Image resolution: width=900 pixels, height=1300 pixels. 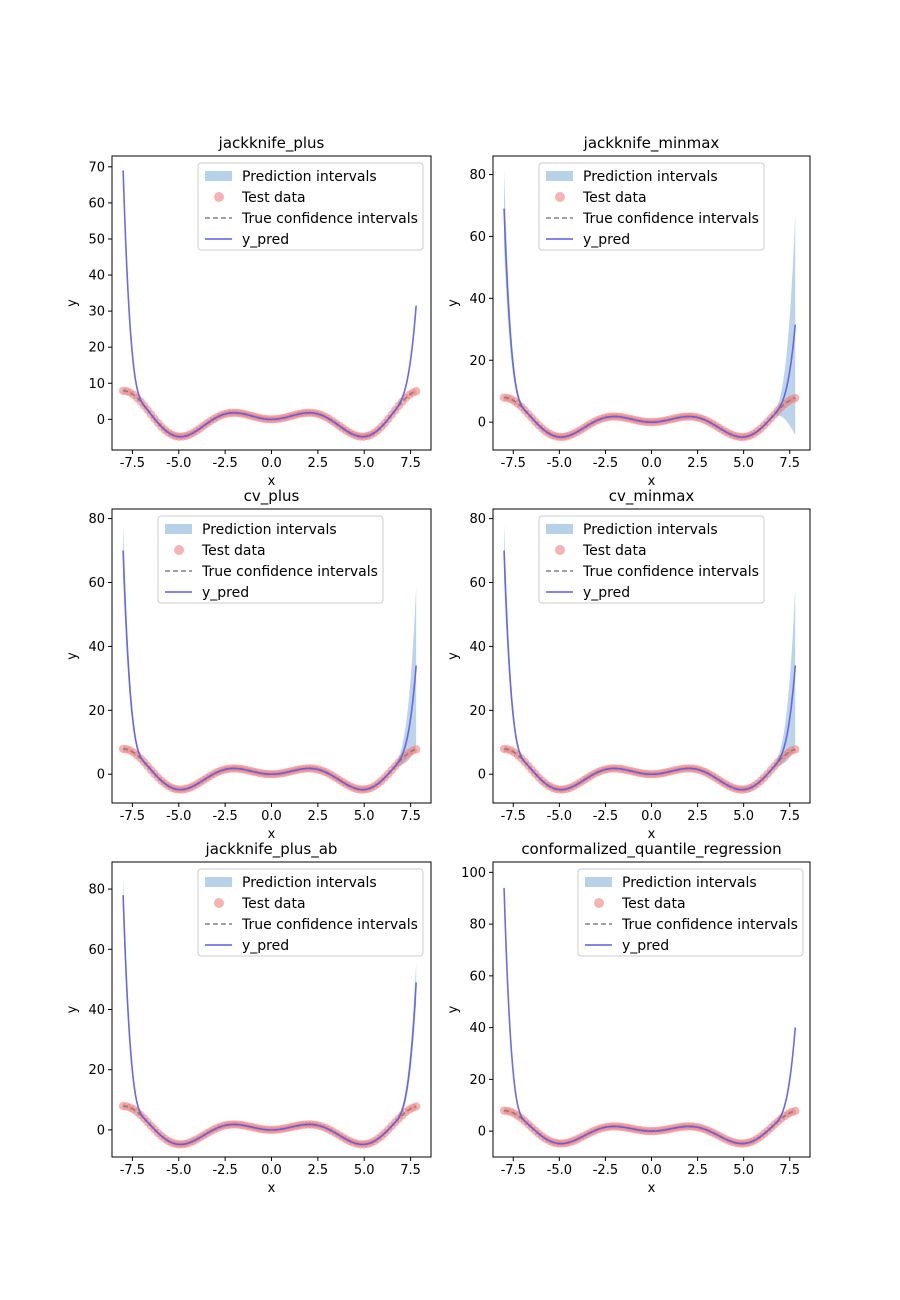 What do you see at coordinates (271, 143) in the screenshot?
I see `subplot-title: jackknife_plus` at bounding box center [271, 143].